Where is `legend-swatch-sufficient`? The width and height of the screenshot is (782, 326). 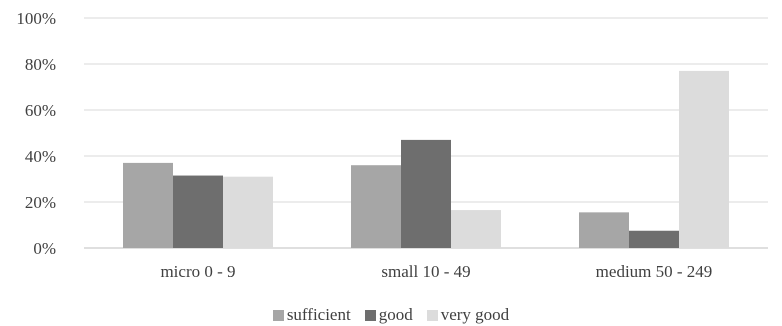
legend-swatch-sufficient is located at coordinates (278, 315).